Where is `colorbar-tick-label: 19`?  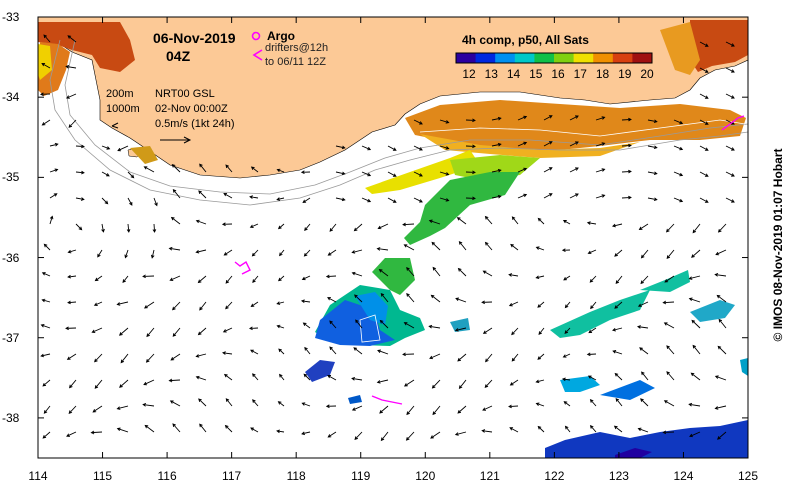
colorbar-tick-label: 19 is located at coordinates (625, 74).